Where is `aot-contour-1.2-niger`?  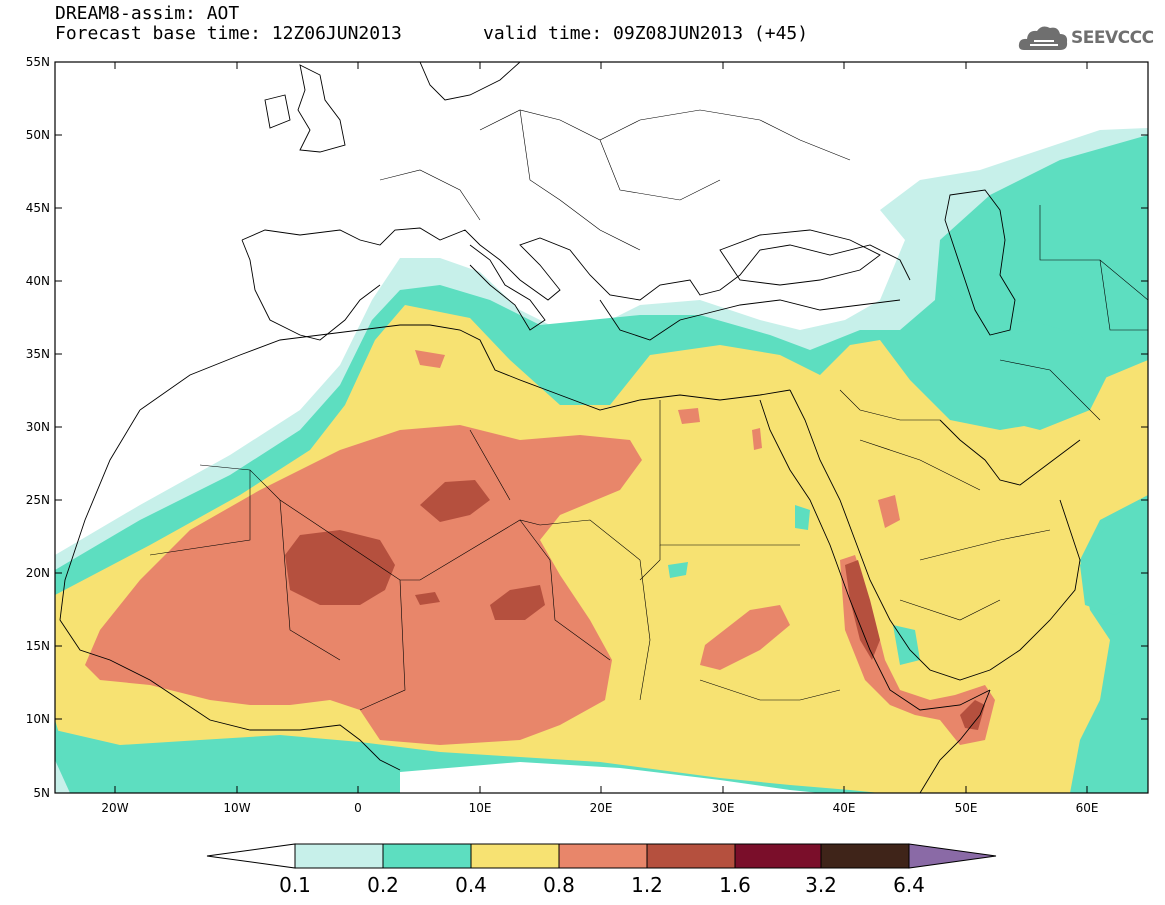 aot-contour-1.2-niger is located at coordinates (517, 602).